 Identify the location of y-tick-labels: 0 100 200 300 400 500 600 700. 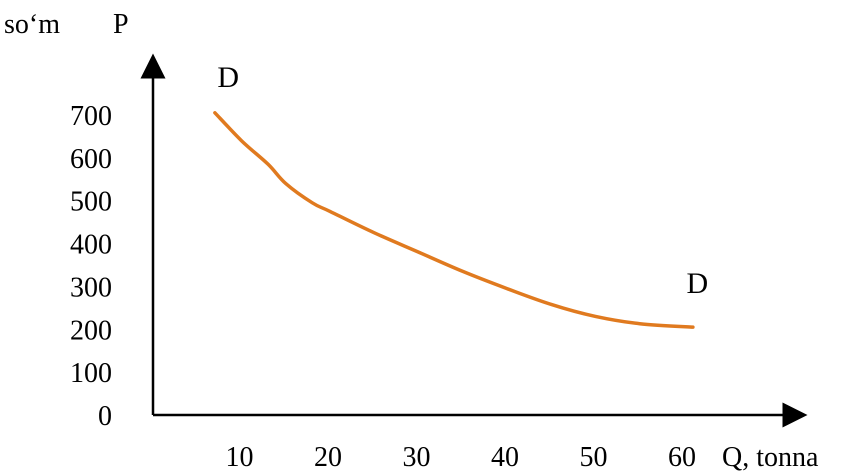
(91, 266).